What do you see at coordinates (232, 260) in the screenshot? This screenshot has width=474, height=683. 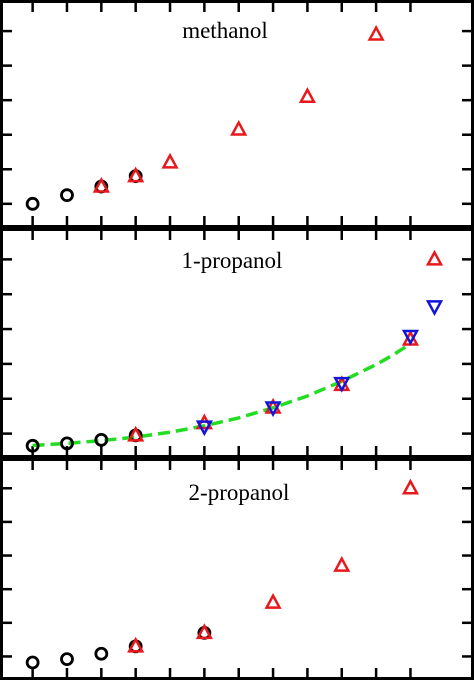 I see `panel-title: 1-propanol` at bounding box center [232, 260].